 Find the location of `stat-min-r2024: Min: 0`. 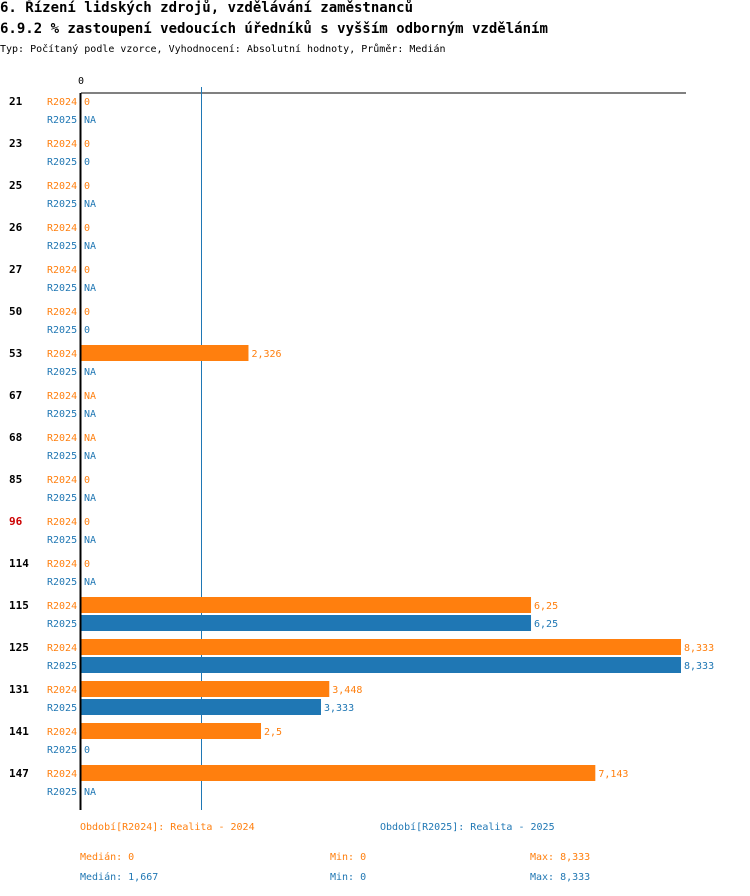

stat-min-r2024: Min: 0 is located at coordinates (348, 857).